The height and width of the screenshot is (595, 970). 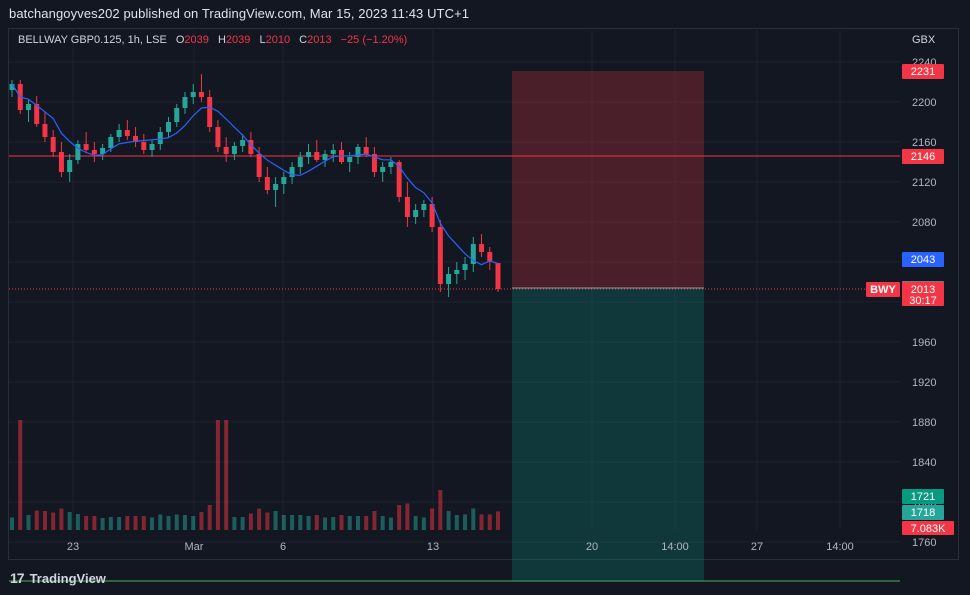 I want to click on price-label: 2013, so click(x=923, y=290).